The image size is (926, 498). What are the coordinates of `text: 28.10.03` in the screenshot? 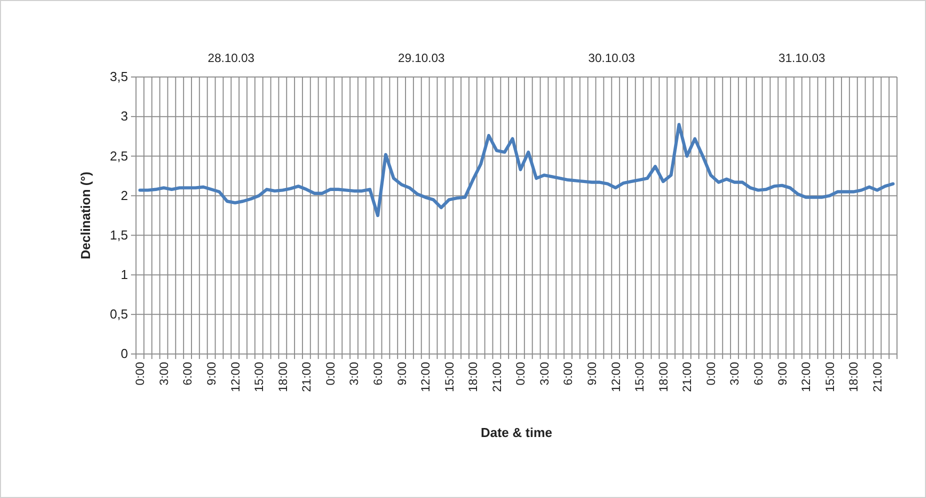 It's located at (231, 58).